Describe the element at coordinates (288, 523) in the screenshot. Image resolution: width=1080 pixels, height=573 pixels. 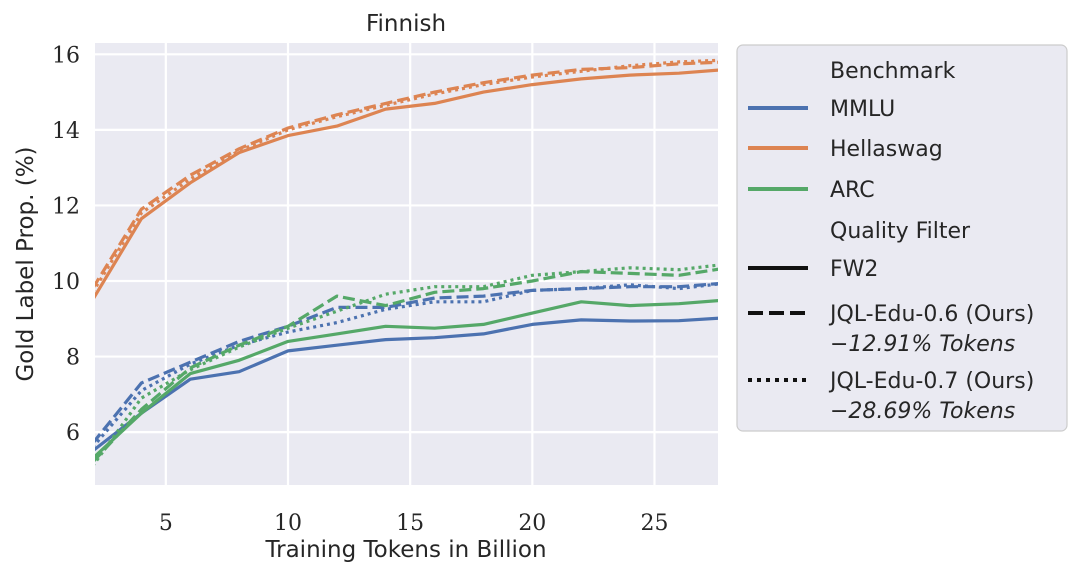
I see `x-tick-label: 10` at that location.